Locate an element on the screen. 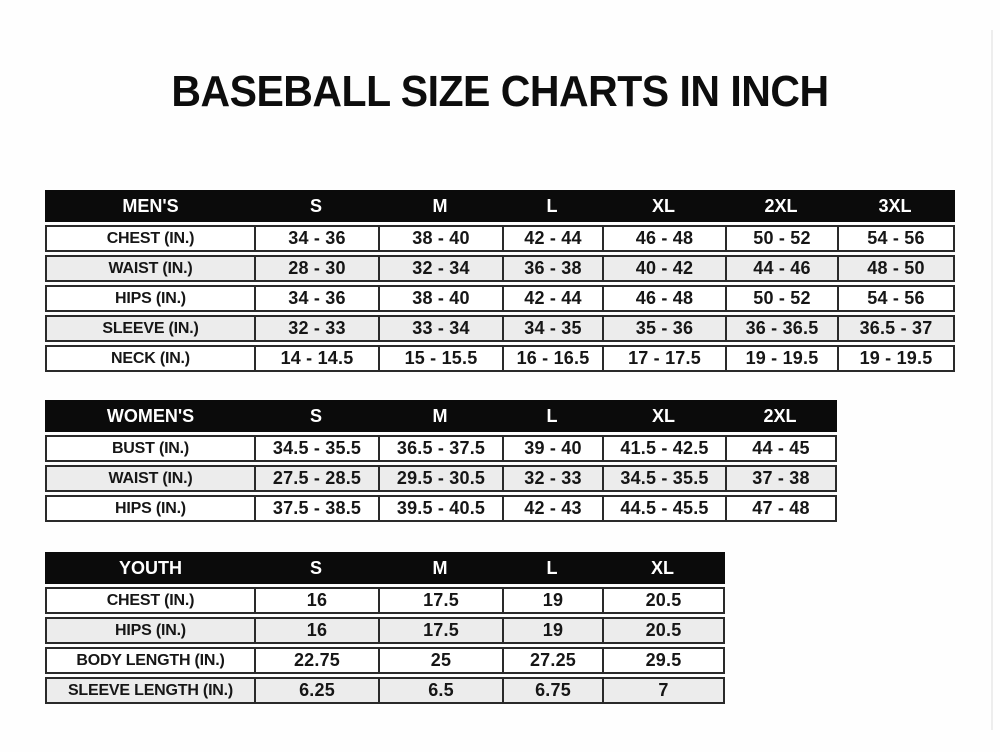  size-cell: 41.5 - 42.5 is located at coordinates (663, 448).